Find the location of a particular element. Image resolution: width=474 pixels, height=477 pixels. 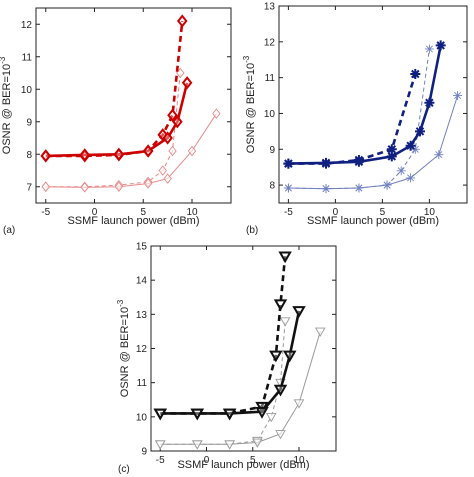

y-tick-label: 7 is located at coordinates (29, 187).